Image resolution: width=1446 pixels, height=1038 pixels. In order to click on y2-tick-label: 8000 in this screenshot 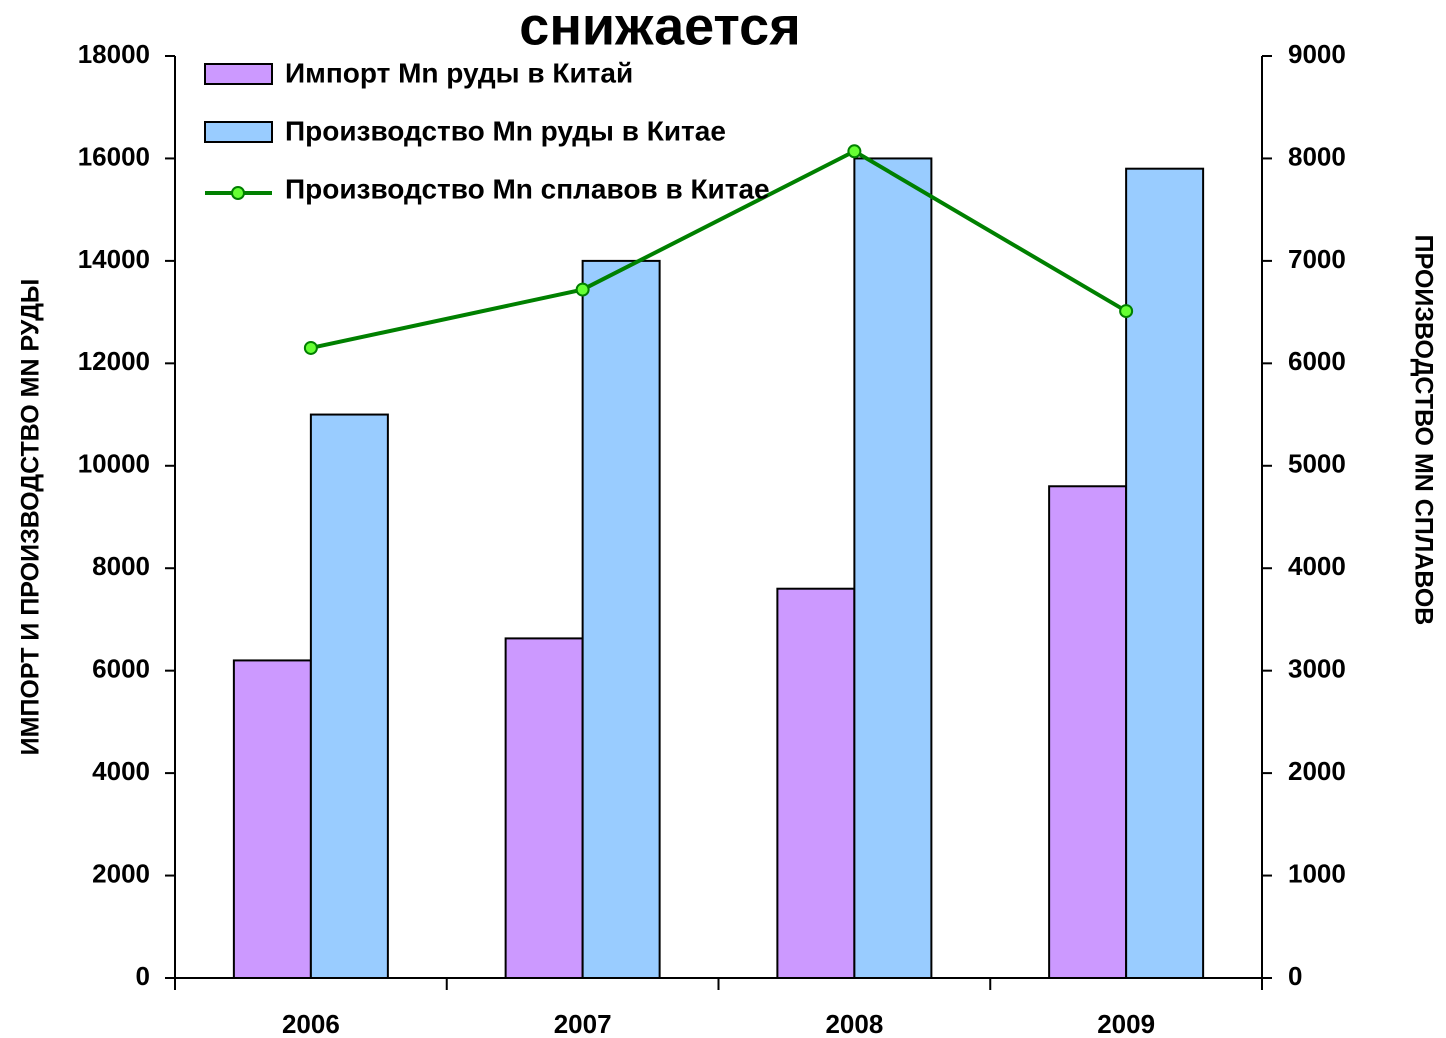, I will do `click(1317, 156)`.